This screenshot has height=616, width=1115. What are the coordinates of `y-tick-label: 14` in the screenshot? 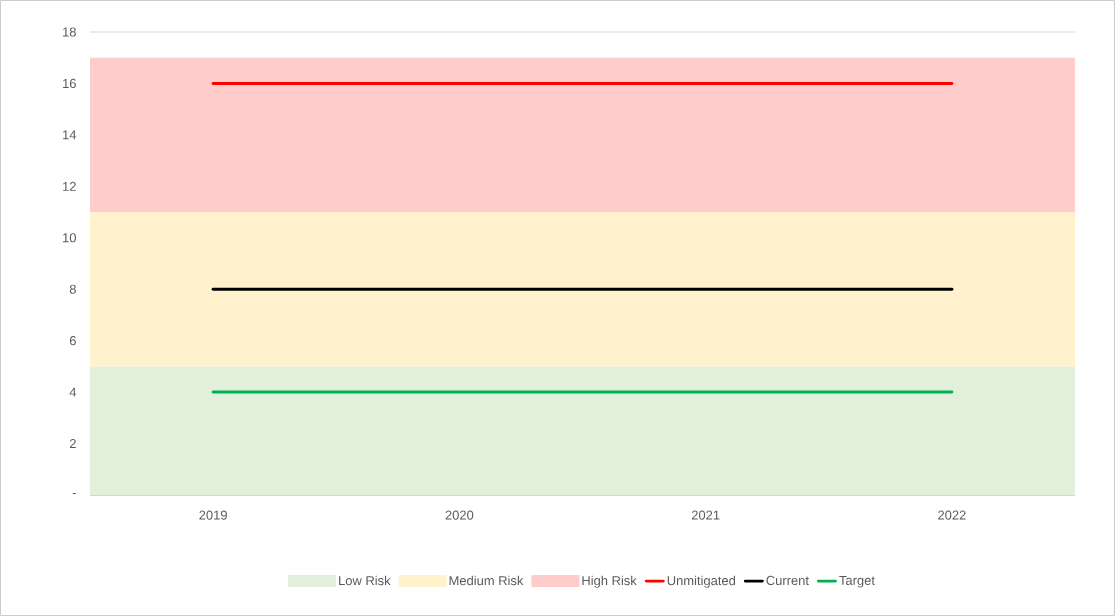 It's located at (70, 135).